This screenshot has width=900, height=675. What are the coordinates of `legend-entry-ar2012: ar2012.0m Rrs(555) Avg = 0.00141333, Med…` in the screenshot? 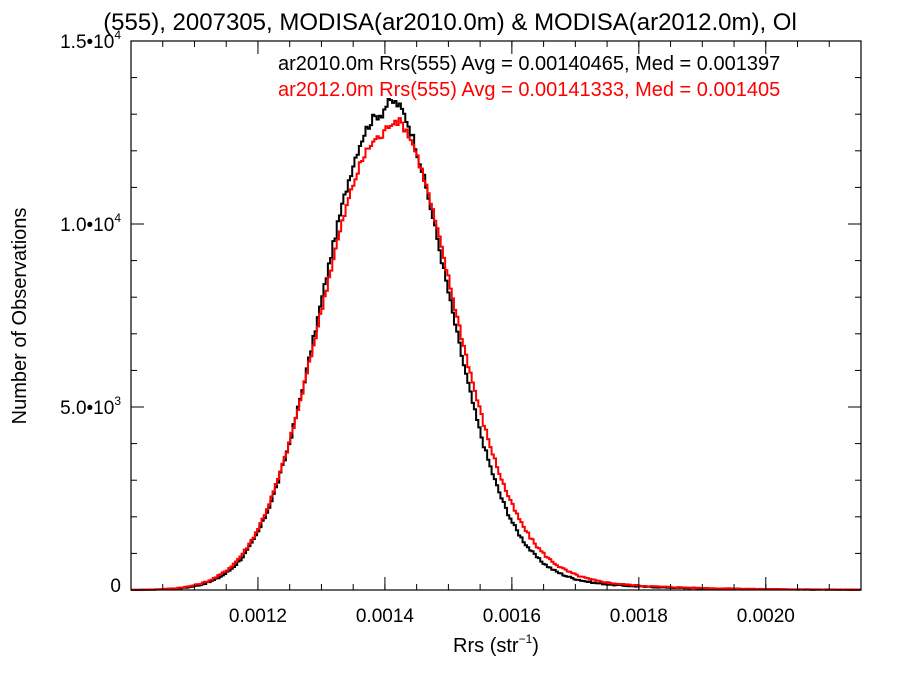 It's located at (529, 90).